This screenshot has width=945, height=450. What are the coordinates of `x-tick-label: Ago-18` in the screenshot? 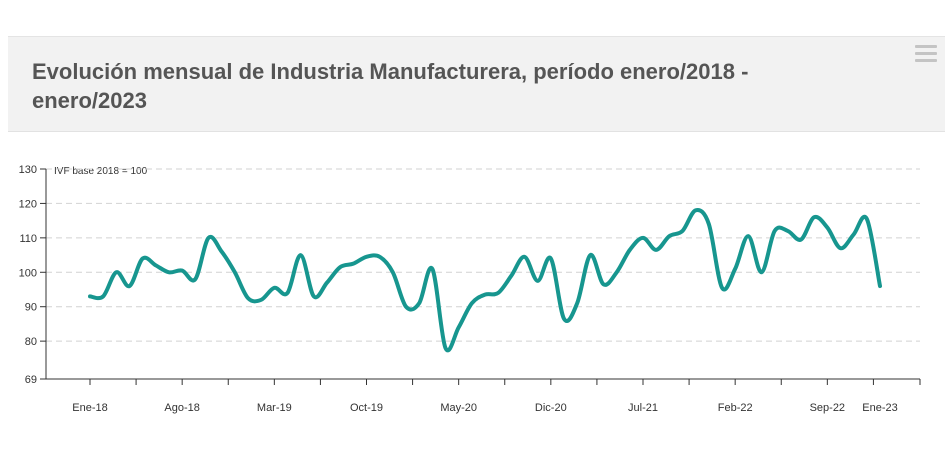 It's located at (181, 408).